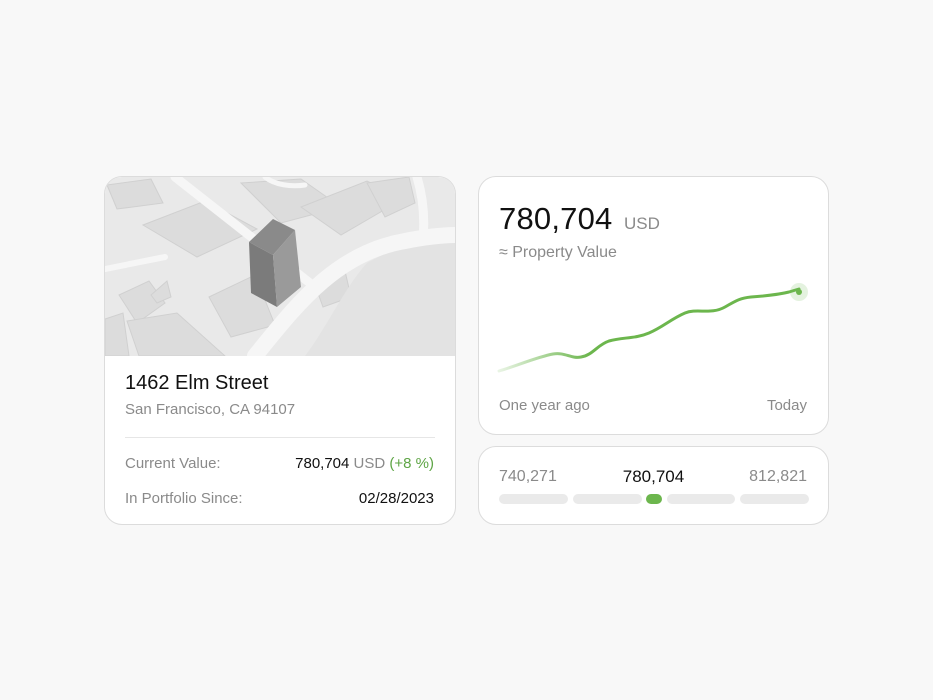 The width and height of the screenshot is (933, 700). Describe the element at coordinates (369, 463) in the screenshot. I see `current-value-currency: USD` at that location.